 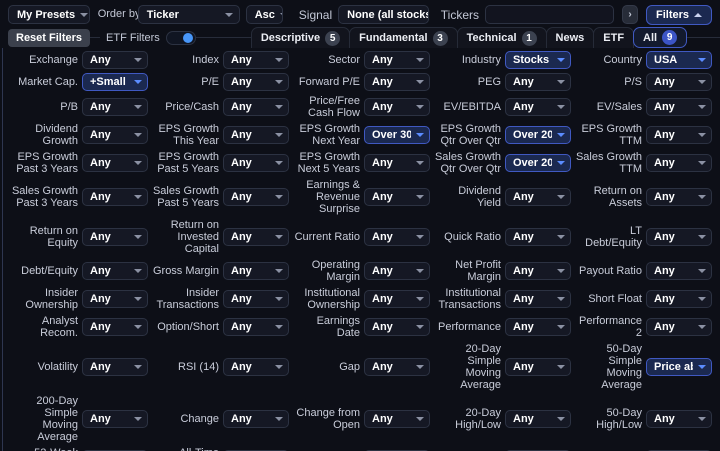 What do you see at coordinates (679, 135) in the screenshot?
I see `filter-select-eps-growth-ttm: Any` at bounding box center [679, 135].